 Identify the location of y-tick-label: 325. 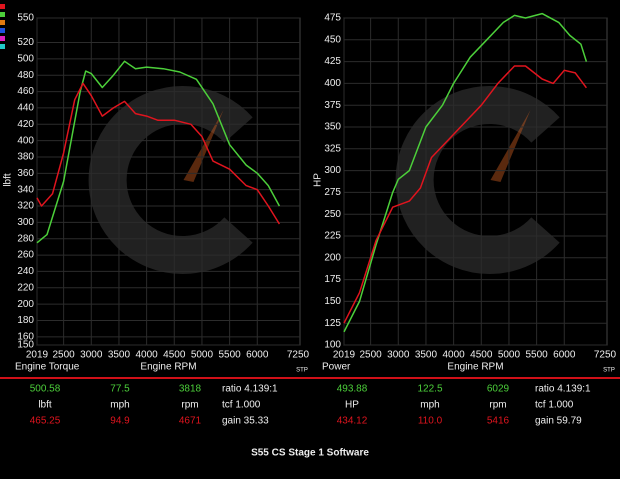
(332, 148).